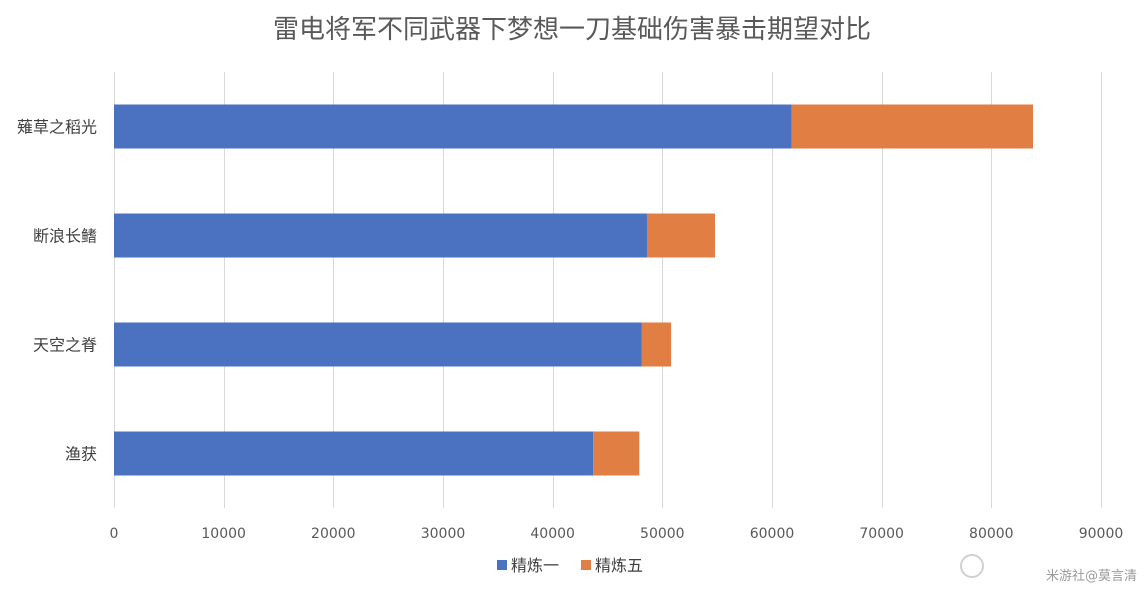  I want to click on x-tick-label: 70000, so click(881, 534).